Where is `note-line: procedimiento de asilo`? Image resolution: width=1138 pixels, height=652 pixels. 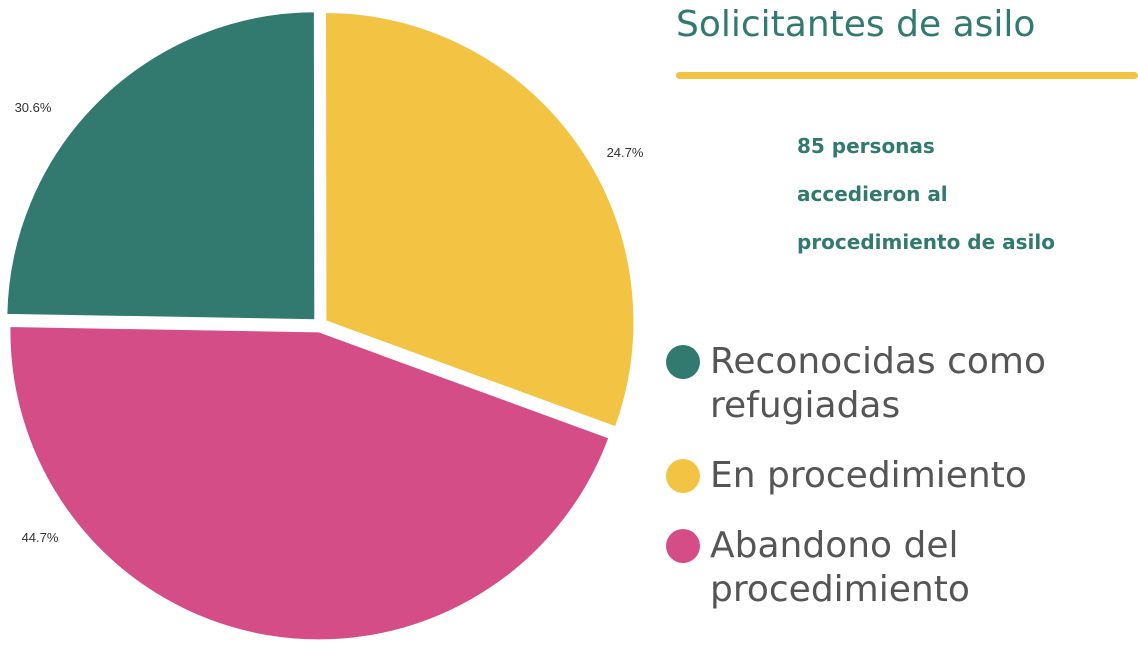 note-line: procedimiento de asilo is located at coordinates (926, 242).